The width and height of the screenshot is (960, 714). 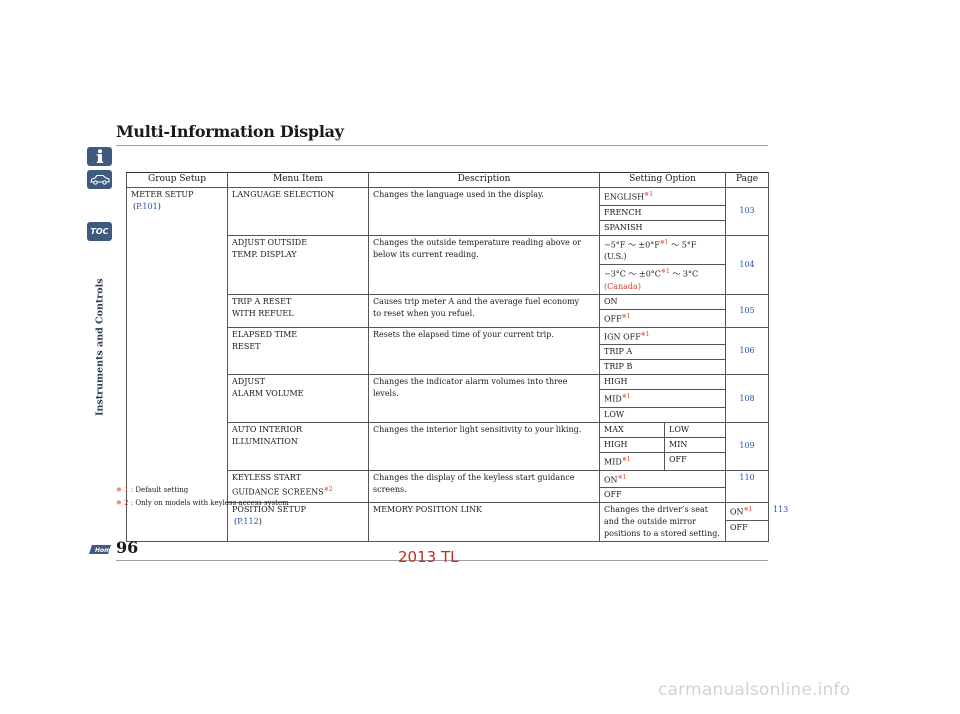 I want to click on page-ref: 110, so click(x=747, y=486).